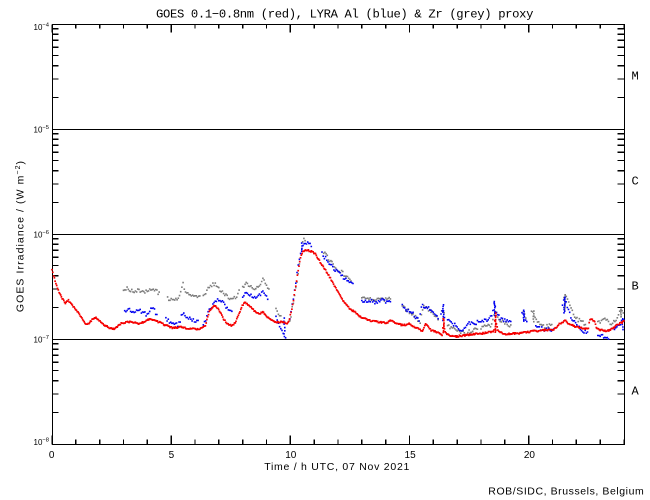 The height and width of the screenshot is (500, 650). What do you see at coordinates (172, 455) in the screenshot?
I see `svg-text: 5` at bounding box center [172, 455].